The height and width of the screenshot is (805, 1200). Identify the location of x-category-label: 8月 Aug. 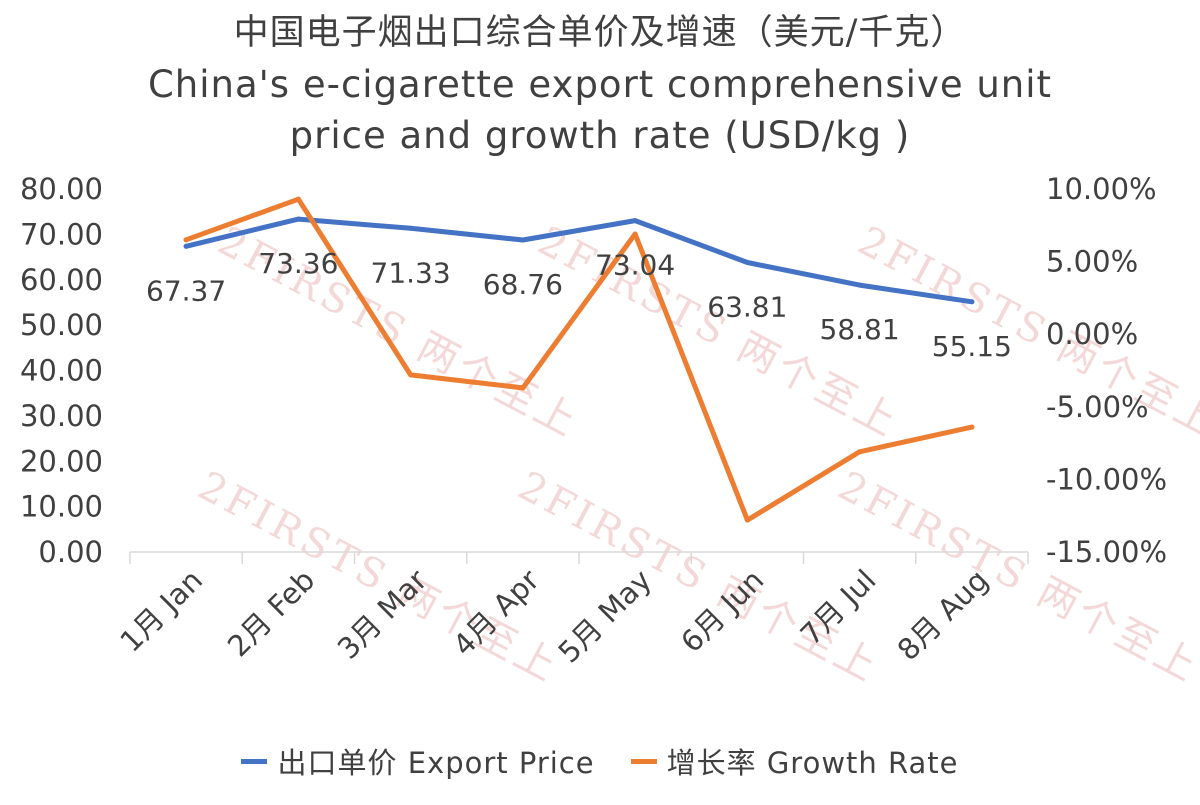
(943, 615).